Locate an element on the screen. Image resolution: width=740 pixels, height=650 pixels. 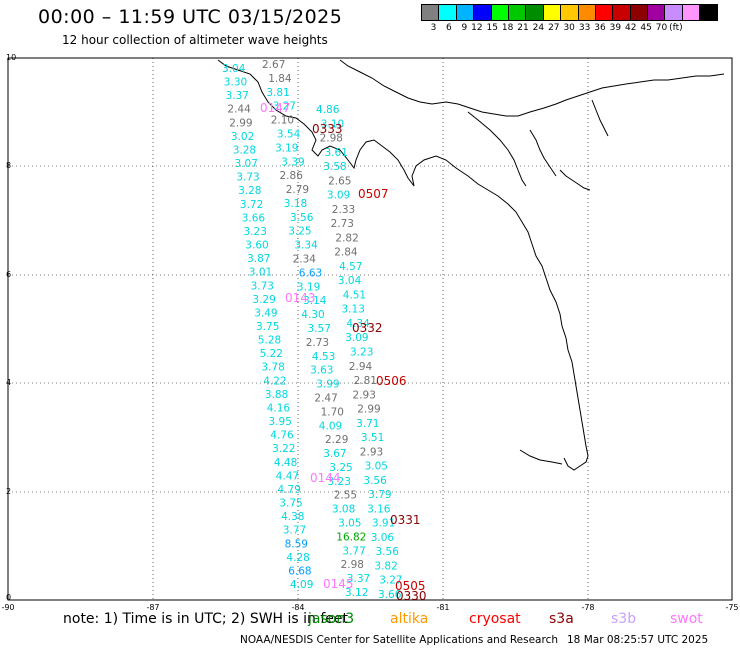
pass-time-label: 0145 is located at coordinates (338, 584).